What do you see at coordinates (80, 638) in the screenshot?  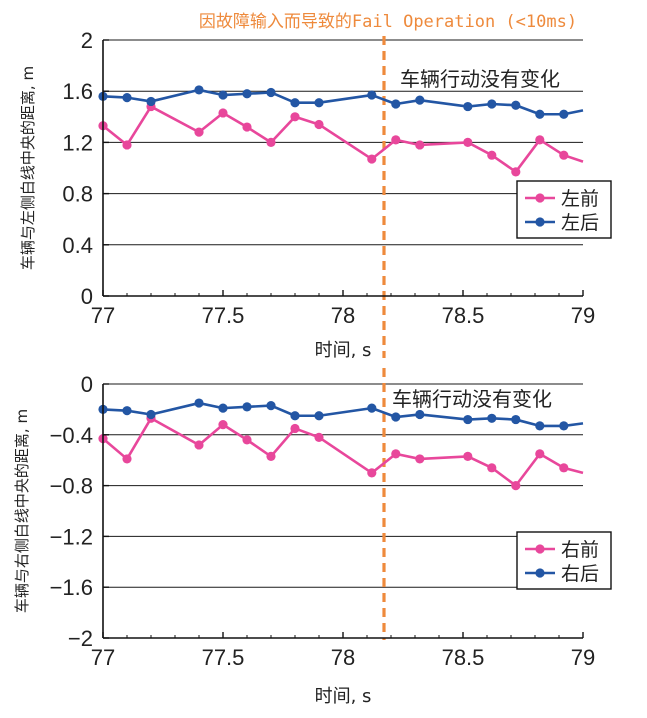 I see `y-tick-label: −2` at bounding box center [80, 638].